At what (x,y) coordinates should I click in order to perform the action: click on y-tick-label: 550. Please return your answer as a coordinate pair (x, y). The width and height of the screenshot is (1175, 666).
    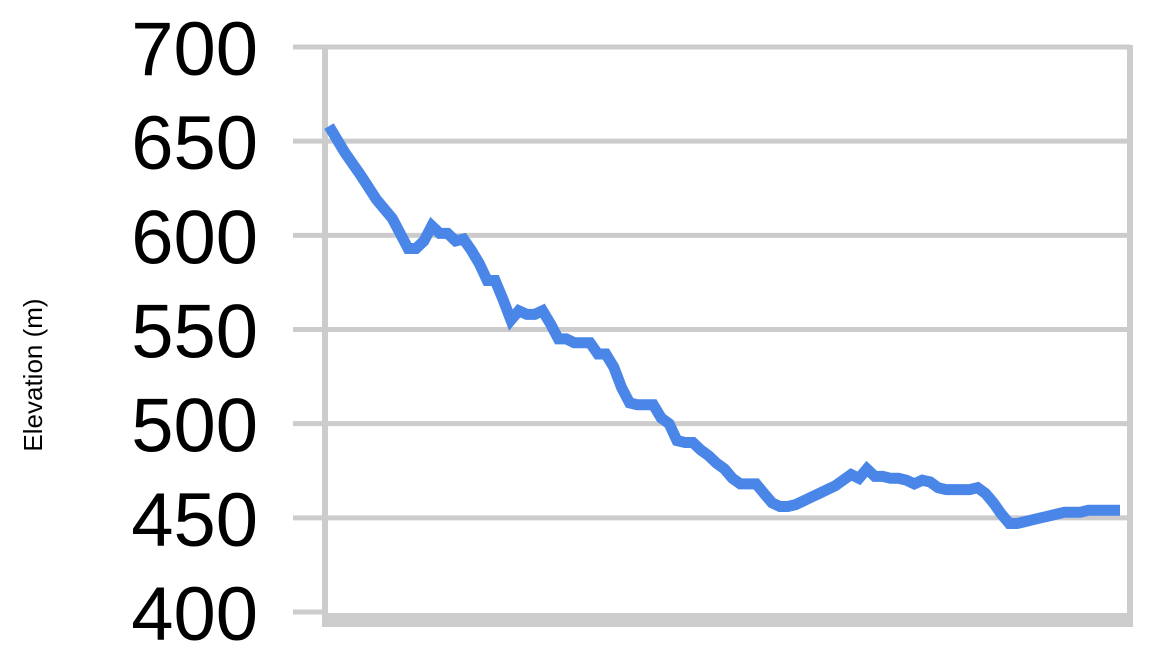
    Looking at the image, I should click on (194, 332).